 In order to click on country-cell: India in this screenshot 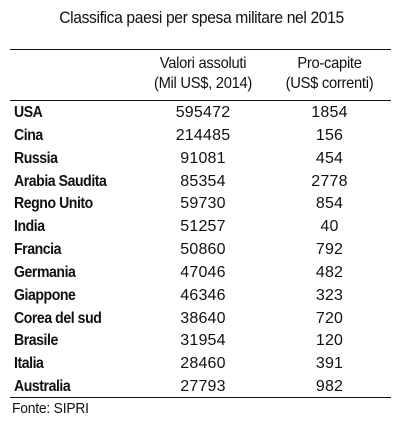, I will do `click(29, 227)`.